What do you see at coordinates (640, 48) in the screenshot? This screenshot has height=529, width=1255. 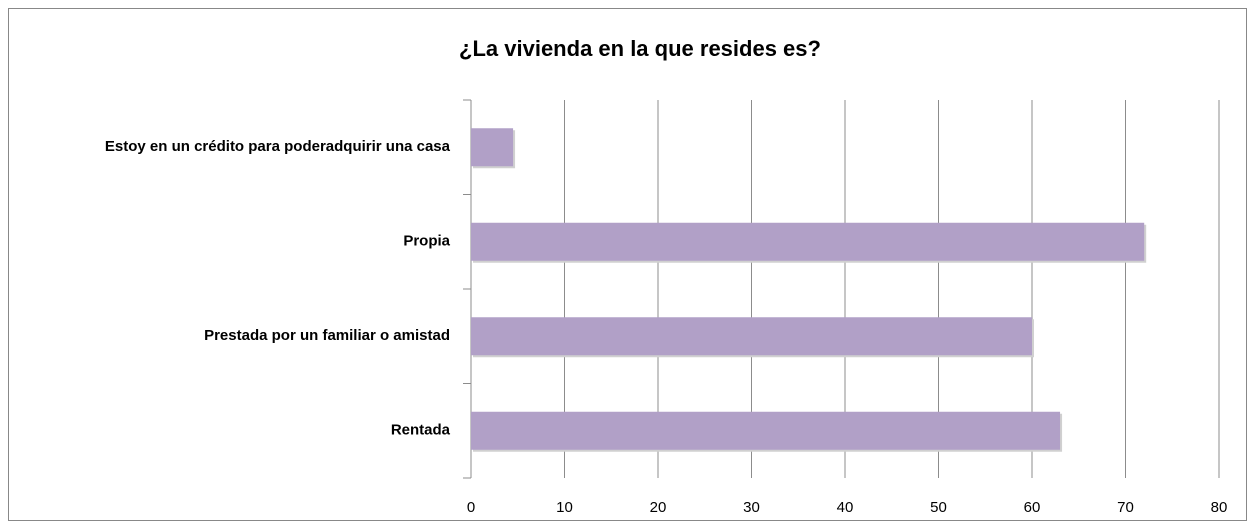 I see `chart-title: ¿La vivienda en la que resides es?` at bounding box center [640, 48].